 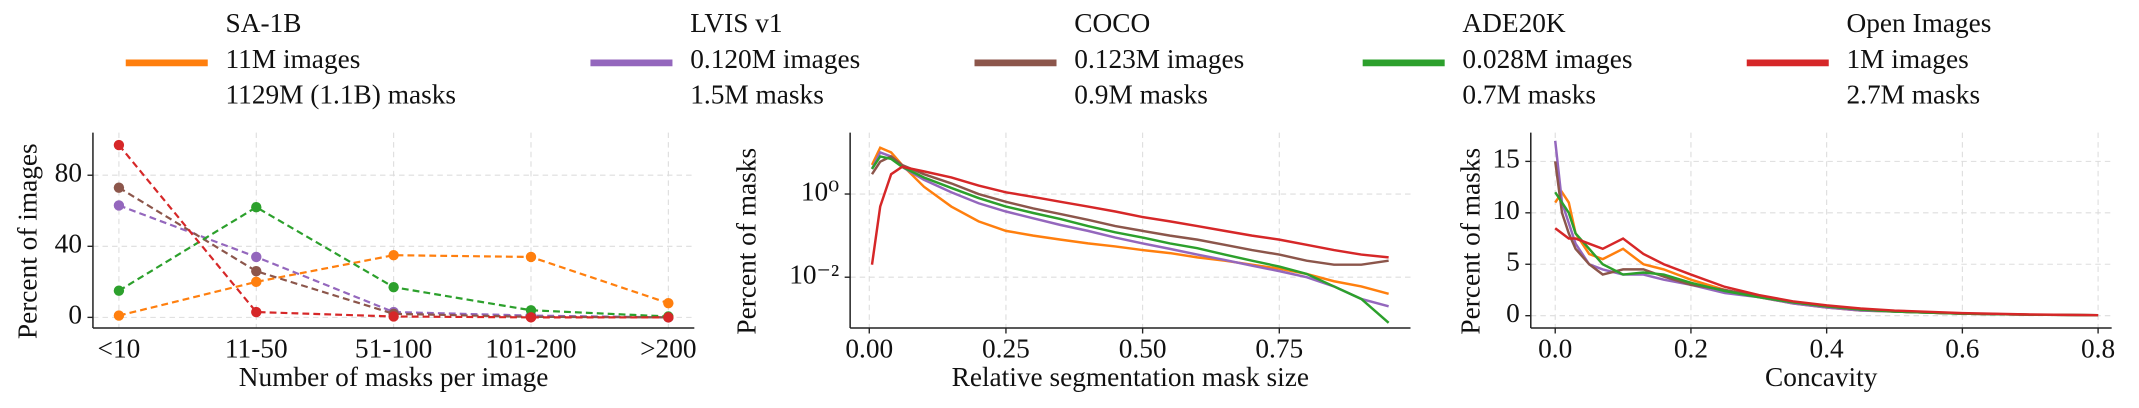 I want to click on legend-detail: 0.123M images, so click(x=1159, y=59).